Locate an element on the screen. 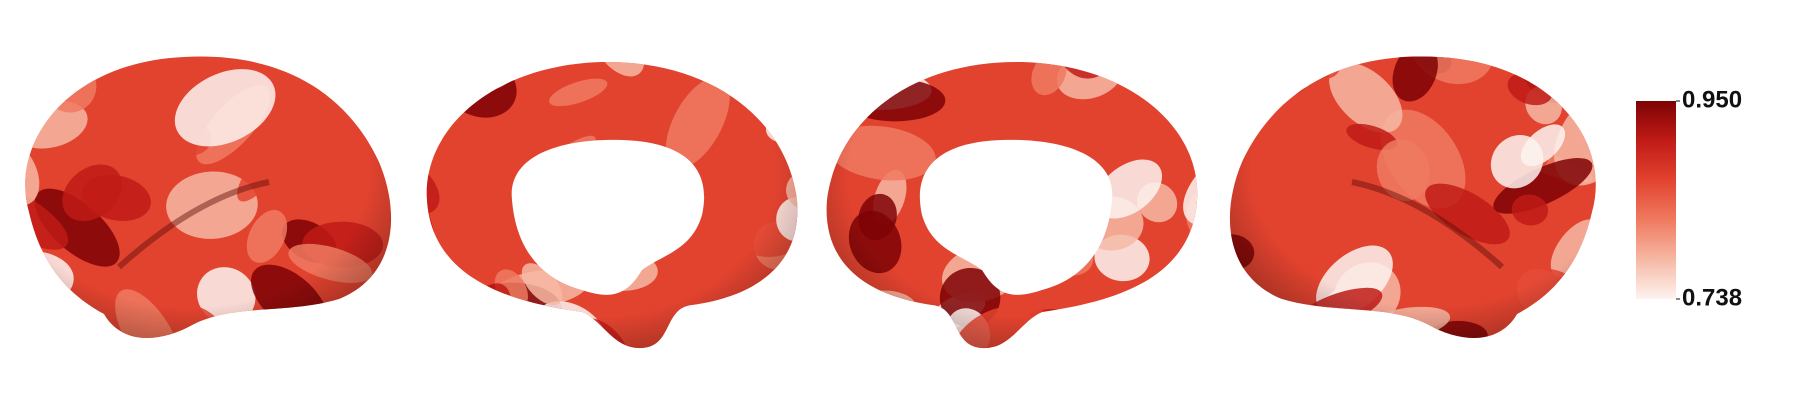  colorbar-tick-label: 0.738 is located at coordinates (1712, 297).